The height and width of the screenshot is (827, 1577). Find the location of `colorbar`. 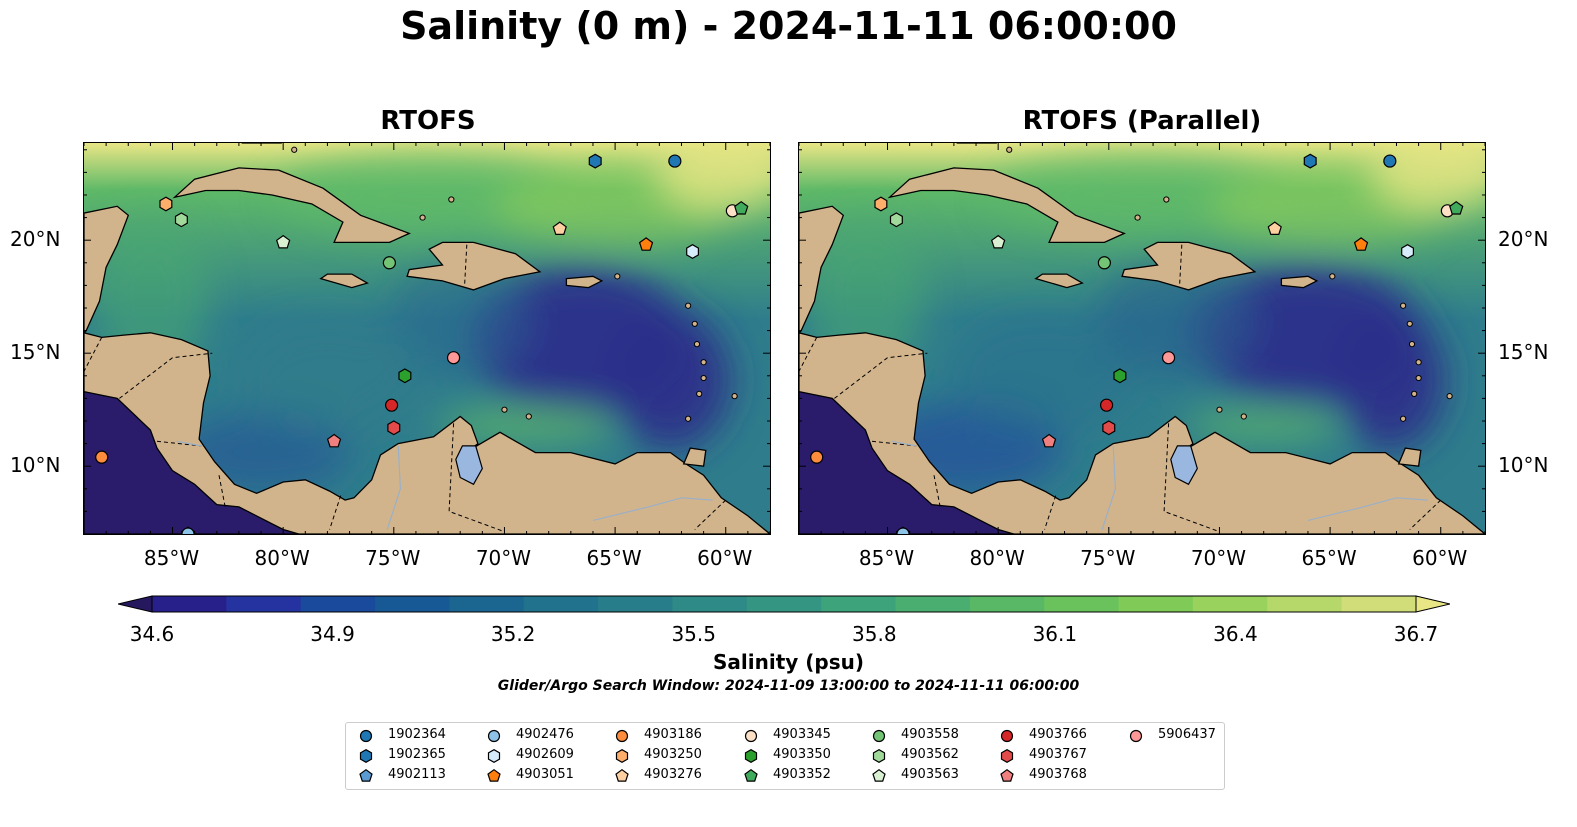

colorbar is located at coordinates (784, 604).